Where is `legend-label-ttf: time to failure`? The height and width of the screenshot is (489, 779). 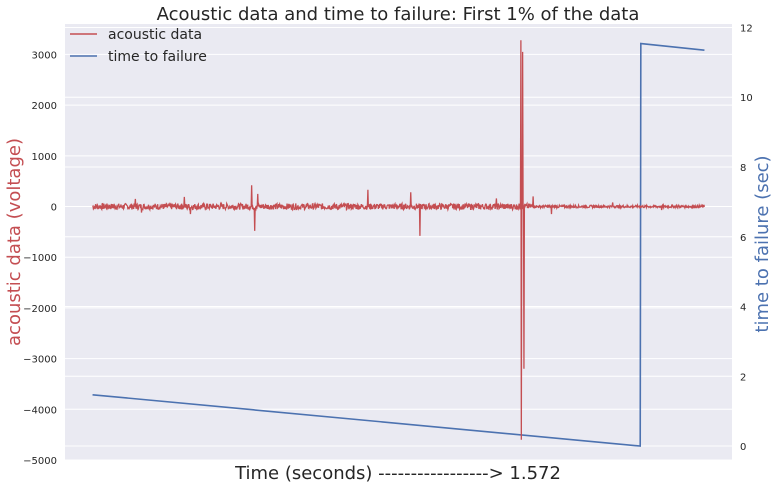
legend-label-ttf: time to failure is located at coordinates (157, 57).